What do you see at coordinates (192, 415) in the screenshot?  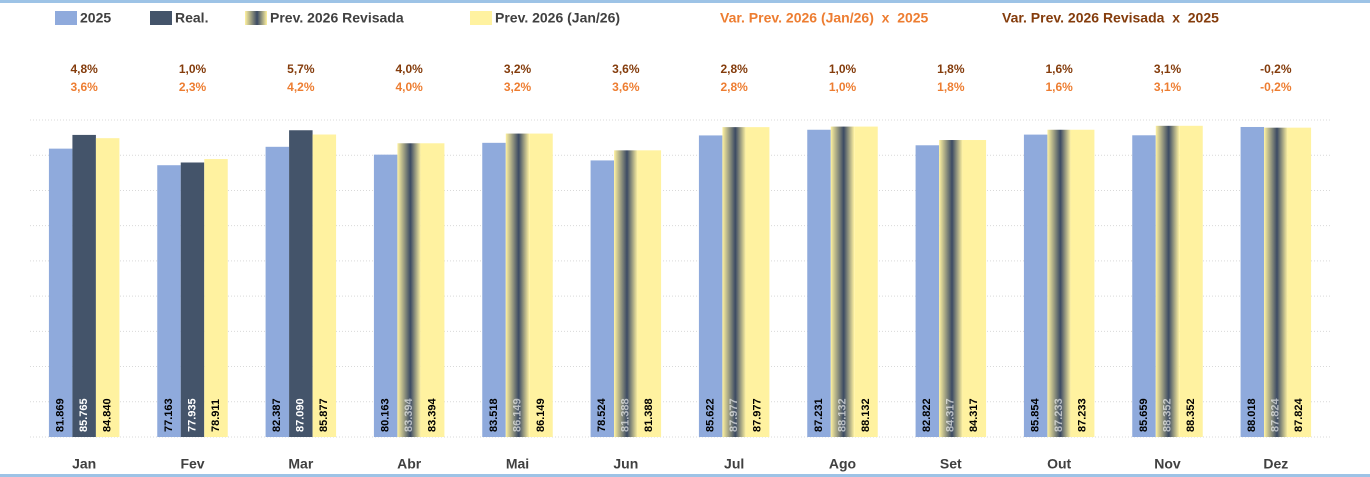 I see `value-label: 77.935` at bounding box center [192, 415].